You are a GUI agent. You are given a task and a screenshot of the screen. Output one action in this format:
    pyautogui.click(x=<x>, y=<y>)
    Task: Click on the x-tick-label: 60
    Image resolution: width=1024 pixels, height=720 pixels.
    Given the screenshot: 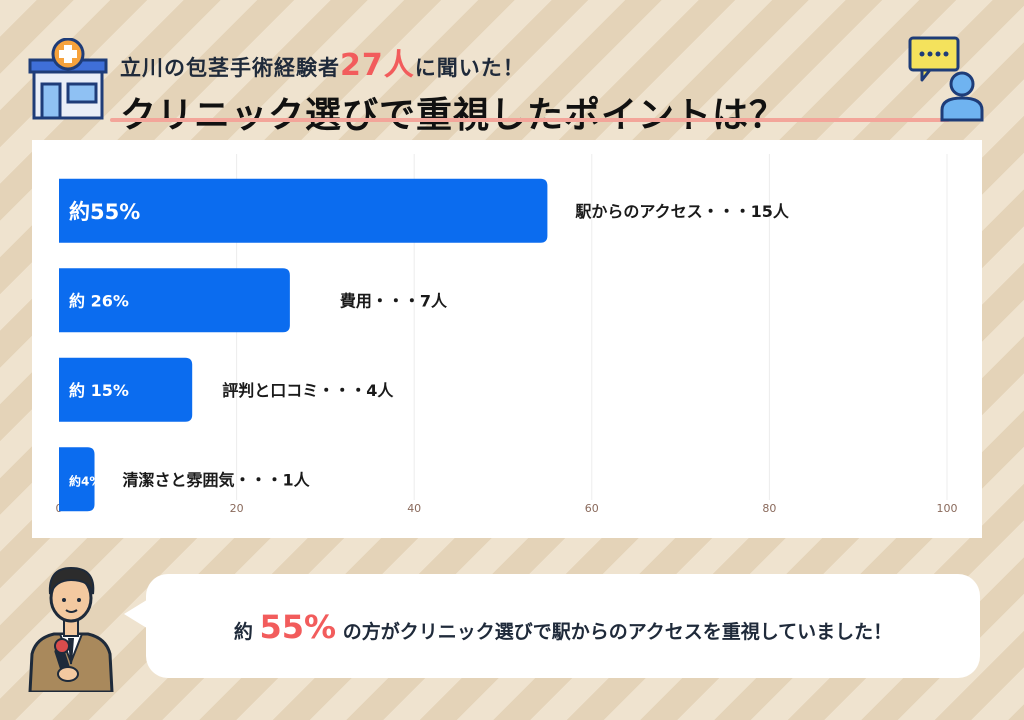 What is the action you would take?
    pyautogui.click(x=592, y=508)
    